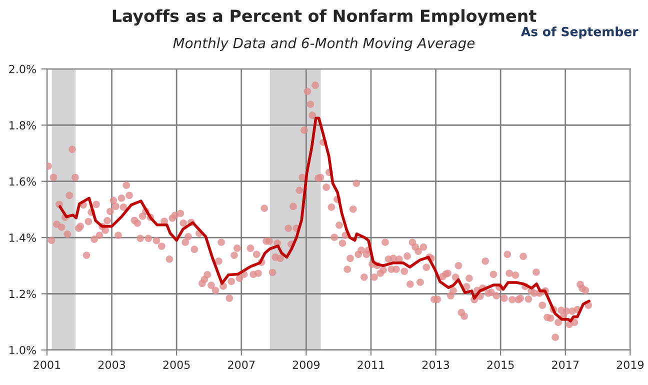 Image resolution: width=648 pixels, height=385 pixels. Describe the element at coordinates (23, 125) in the screenshot. I see `y-tick-label: 1.8%` at that location.